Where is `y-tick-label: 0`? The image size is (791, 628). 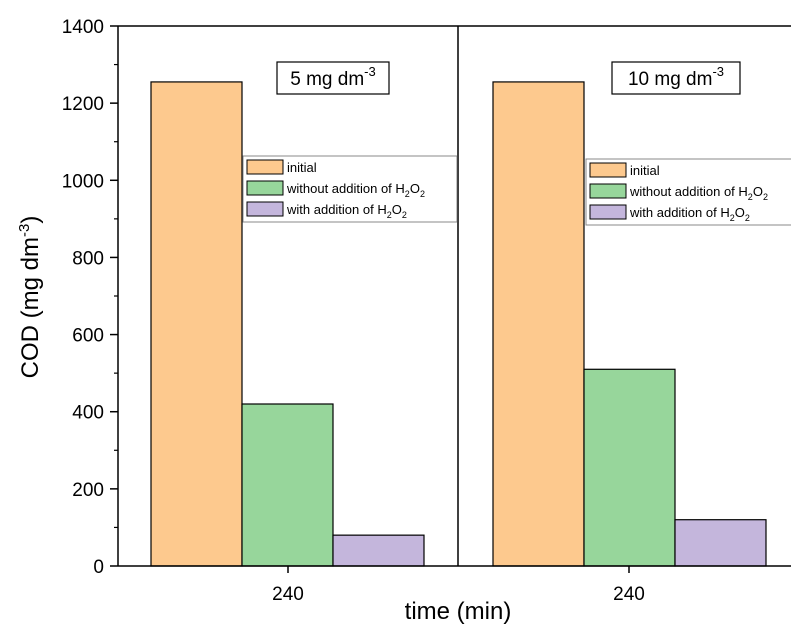
y-tick-label: 0 is located at coordinates (98, 567).